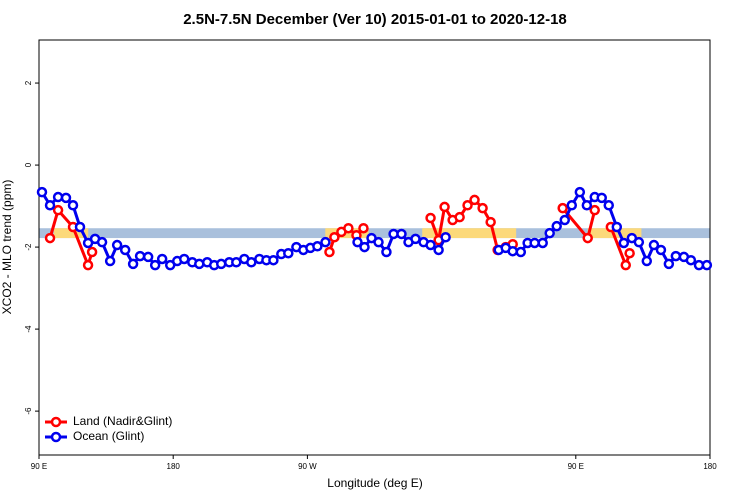 This screenshot has height=500, width=750. I want to click on x-tick-label: 90 W, so click(307, 466).